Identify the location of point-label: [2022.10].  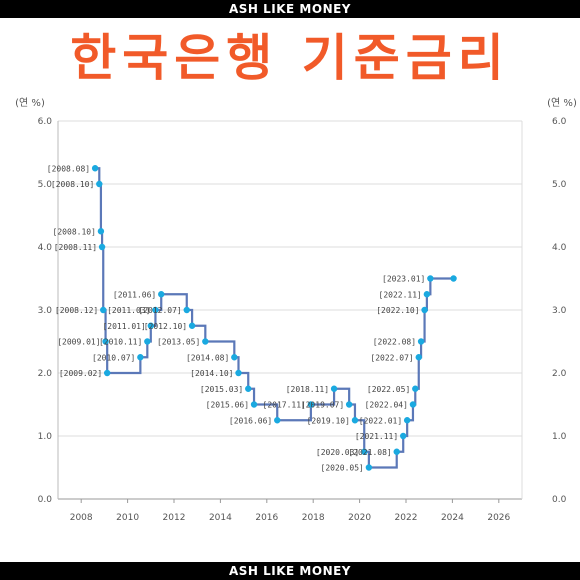
(397, 310).